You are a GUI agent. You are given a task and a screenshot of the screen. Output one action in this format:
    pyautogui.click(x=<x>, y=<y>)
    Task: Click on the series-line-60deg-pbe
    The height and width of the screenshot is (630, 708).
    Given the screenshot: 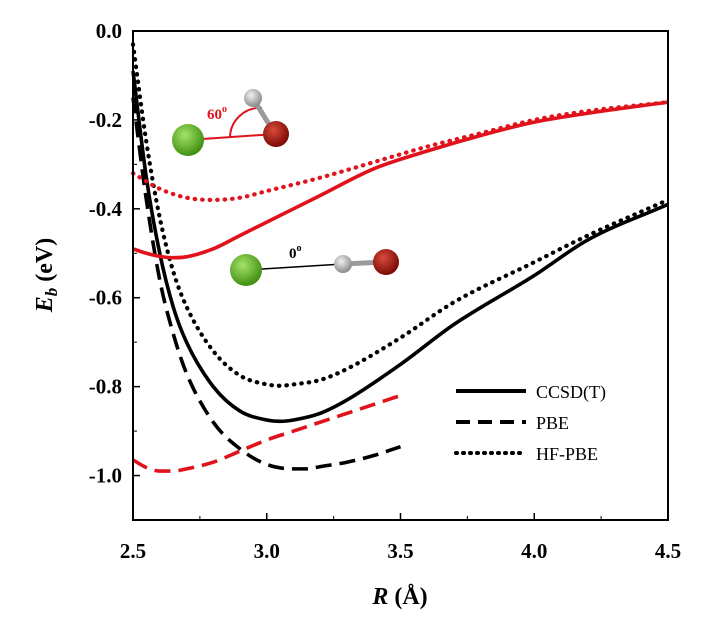 What is the action you would take?
    pyautogui.click(x=267, y=433)
    